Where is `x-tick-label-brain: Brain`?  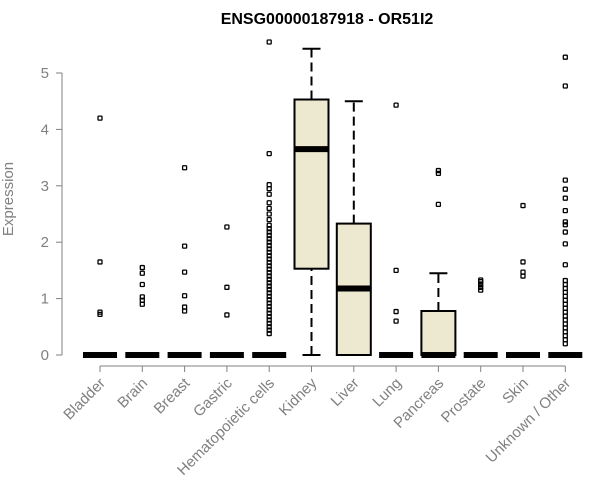 x-tick-label-brain: Brain is located at coordinates (132, 393).